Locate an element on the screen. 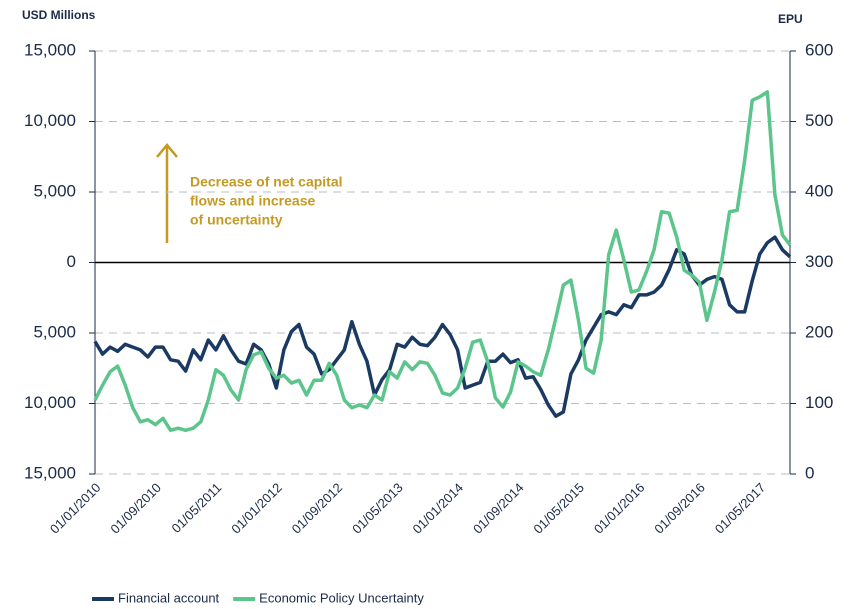 The height and width of the screenshot is (609, 863). y2-tick-label: 0 is located at coordinates (809, 472).